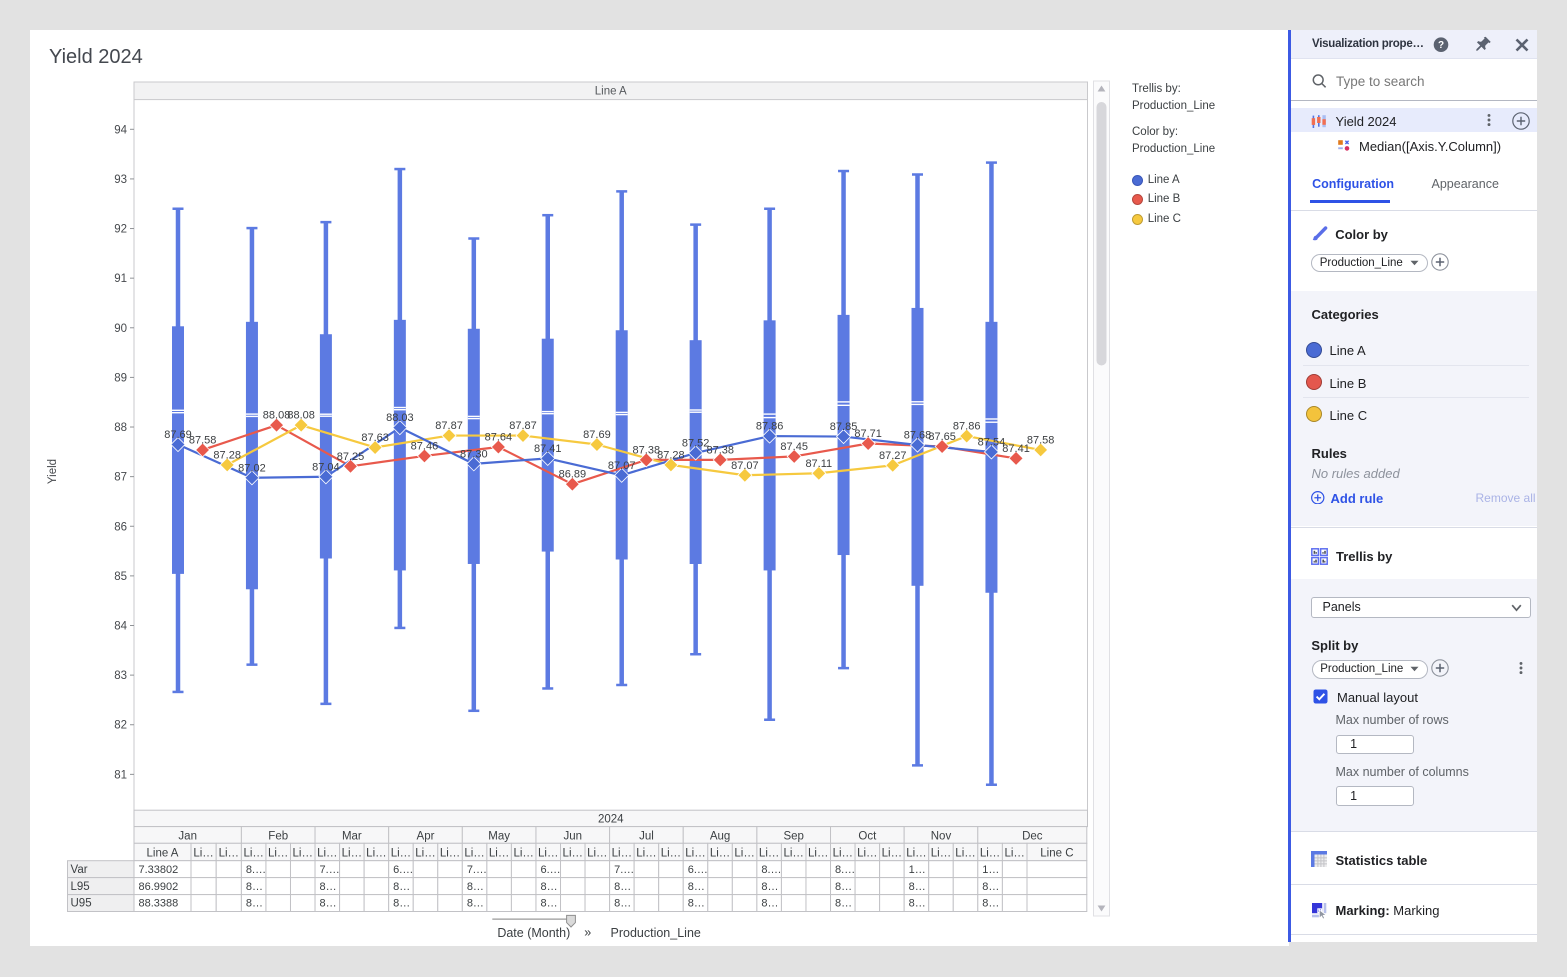 This screenshot has height=977, width=1567. What do you see at coordinates (120, 180) in the screenshot?
I see `svg-text: 93` at bounding box center [120, 180].